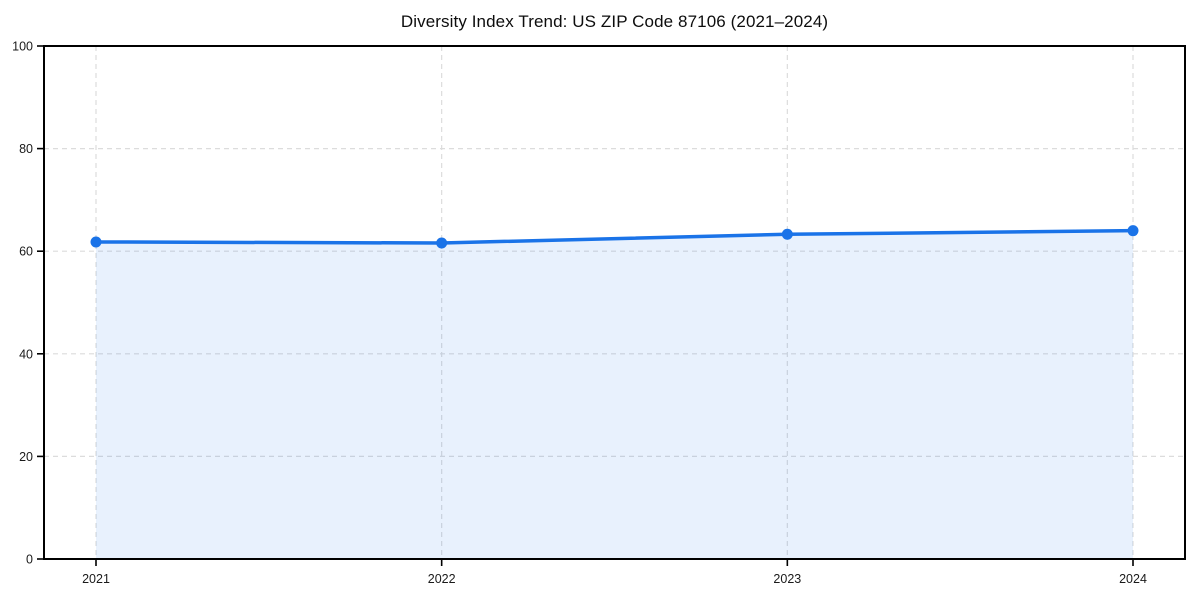 The width and height of the screenshot is (1200, 600). I want to click on x-tick-label: 2024, so click(1133, 579).